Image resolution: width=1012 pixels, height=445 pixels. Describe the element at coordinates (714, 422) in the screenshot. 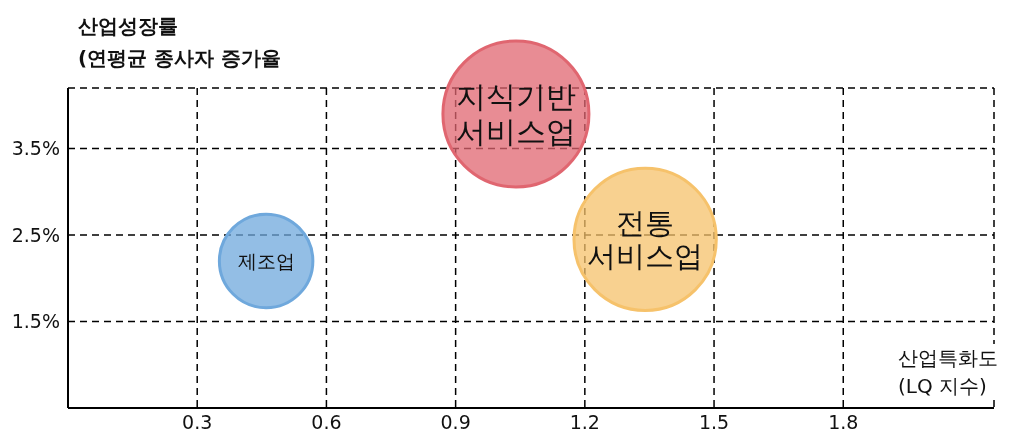

I see `x-tick-label: 1.5` at that location.